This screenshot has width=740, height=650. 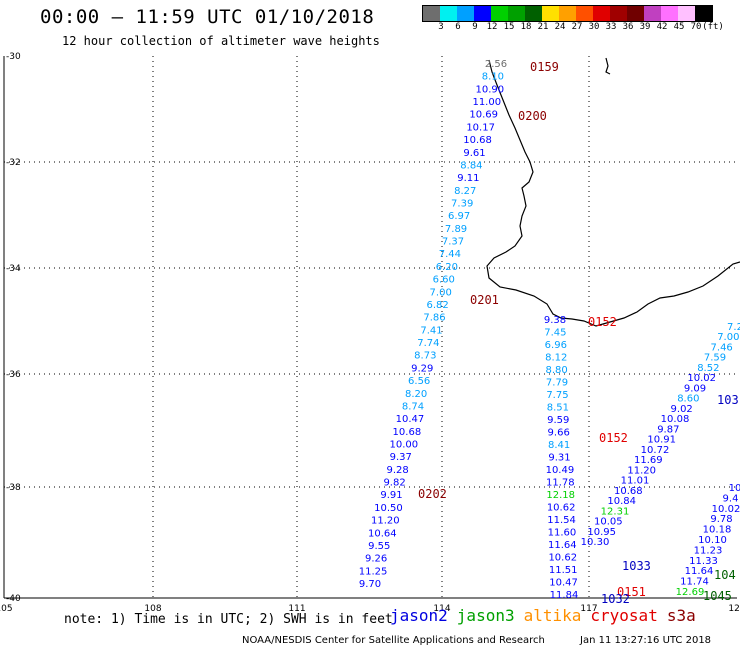 What do you see at coordinates (13, 269) in the screenshot?
I see `latitude-label: -34` at bounding box center [13, 269].